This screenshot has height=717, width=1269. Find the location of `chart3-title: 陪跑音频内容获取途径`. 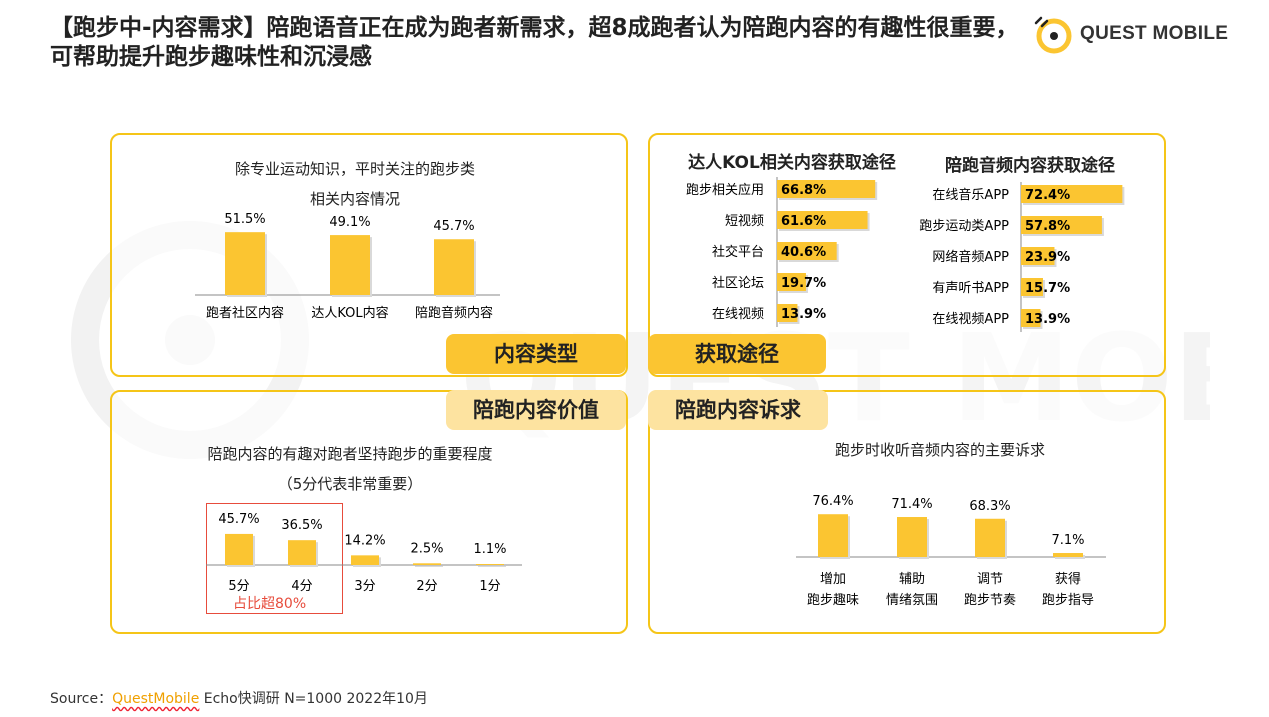

chart3-title: 陪跑音频内容获取途径 is located at coordinates (1030, 166).